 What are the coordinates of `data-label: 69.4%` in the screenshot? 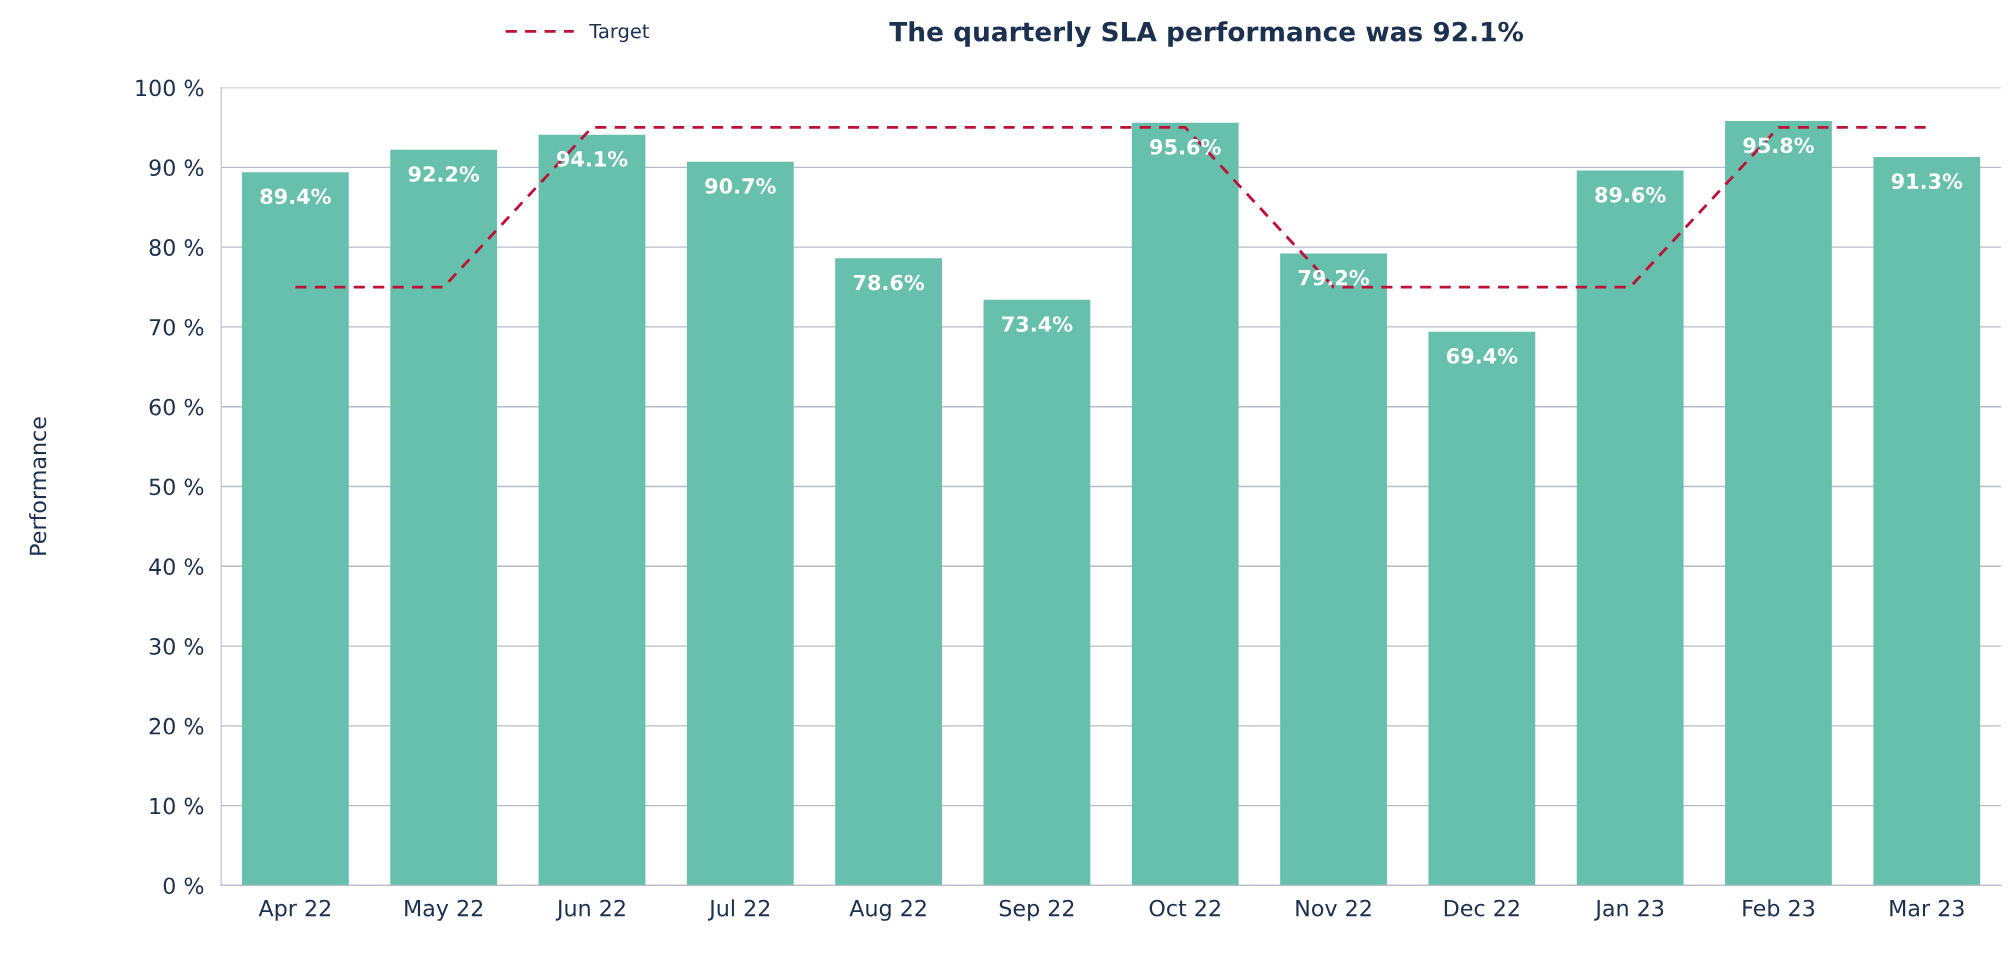 It's located at (1482, 356).